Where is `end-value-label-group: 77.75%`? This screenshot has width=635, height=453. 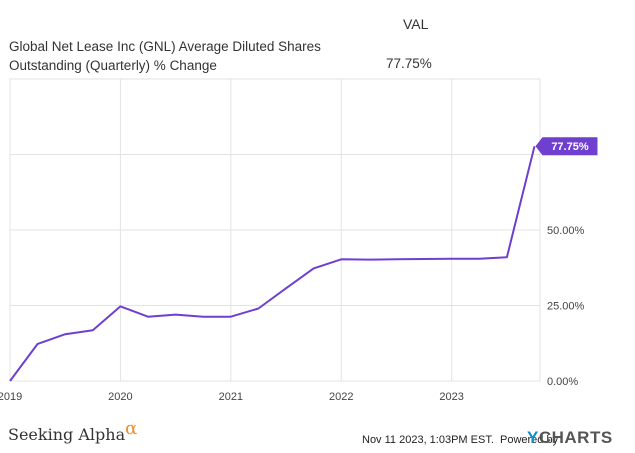
end-value-label-group: 77.75% is located at coordinates (566, 146).